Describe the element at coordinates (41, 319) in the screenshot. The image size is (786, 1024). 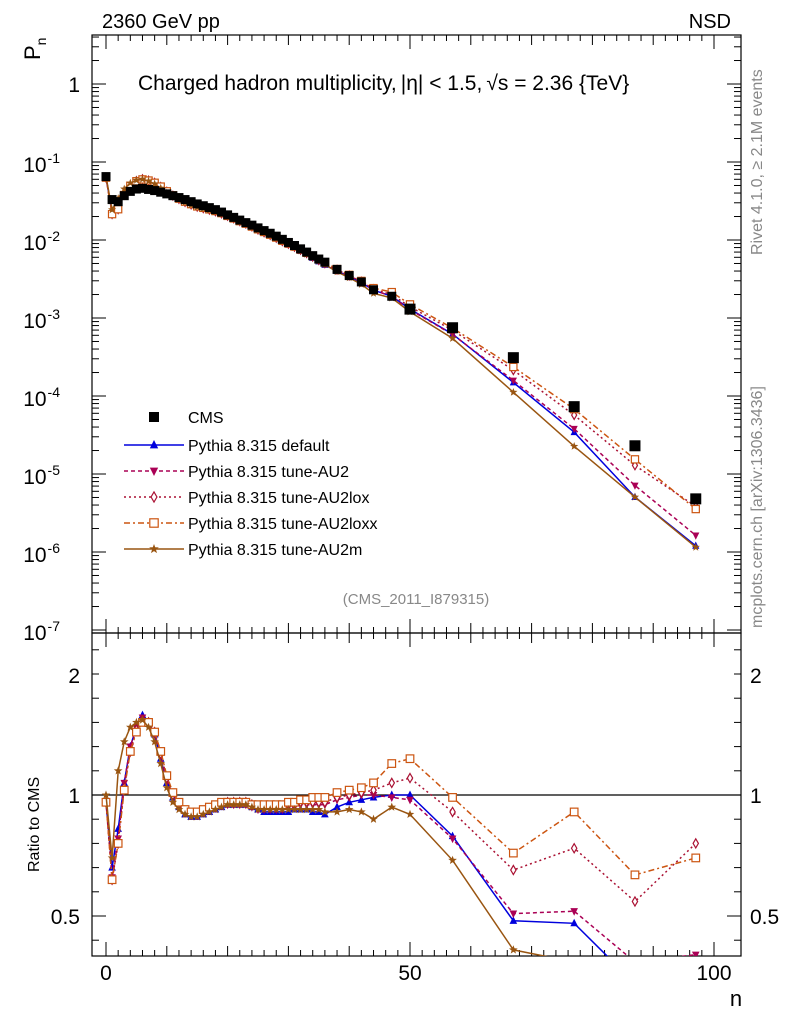
I see `y-tick-label-1e-3: 10⁻³` at that location.